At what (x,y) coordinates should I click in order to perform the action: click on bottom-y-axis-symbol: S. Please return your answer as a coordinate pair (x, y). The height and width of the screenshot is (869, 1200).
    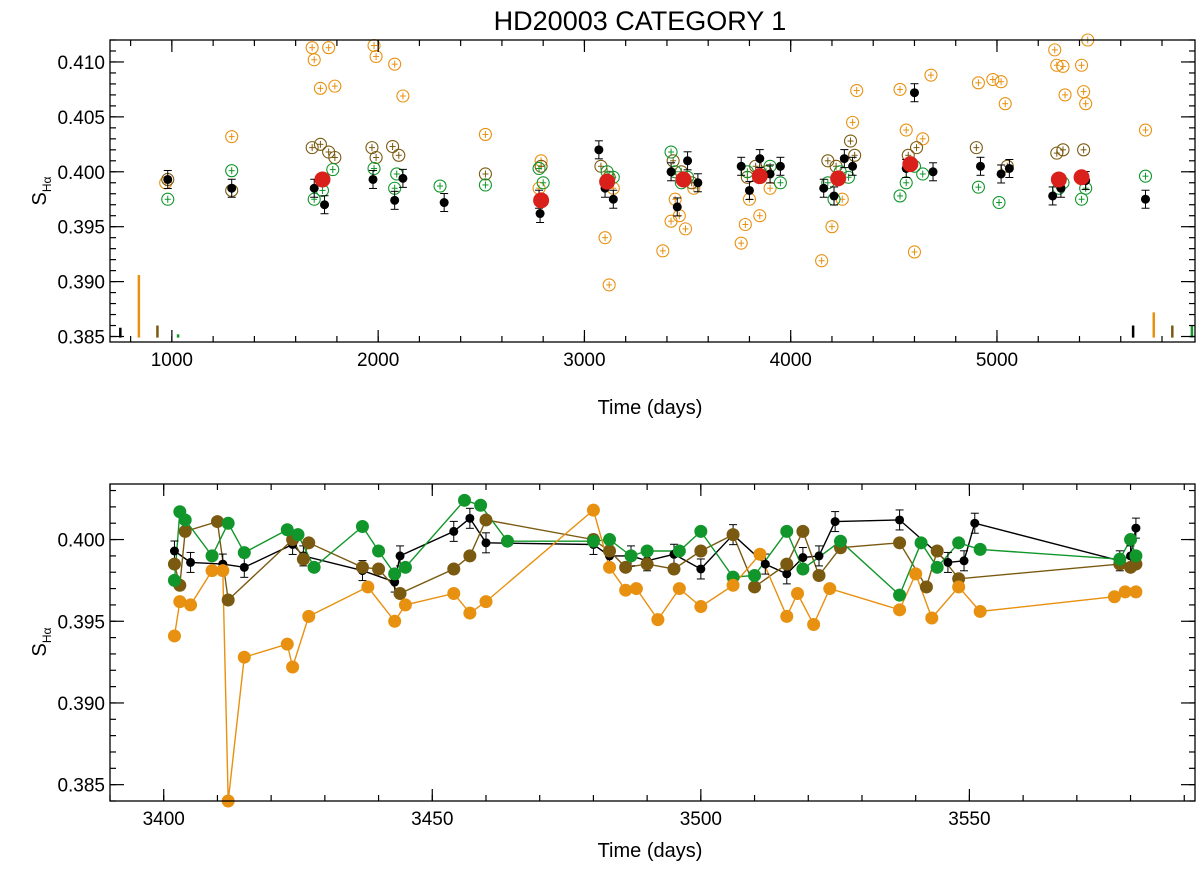
    Looking at the image, I should click on (40, 649).